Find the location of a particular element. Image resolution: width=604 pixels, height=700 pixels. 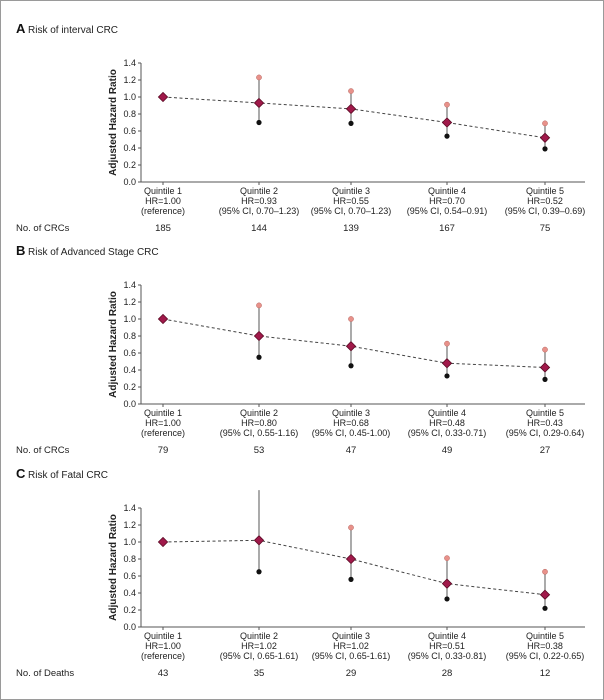

count-value: 53 is located at coordinates (259, 450).